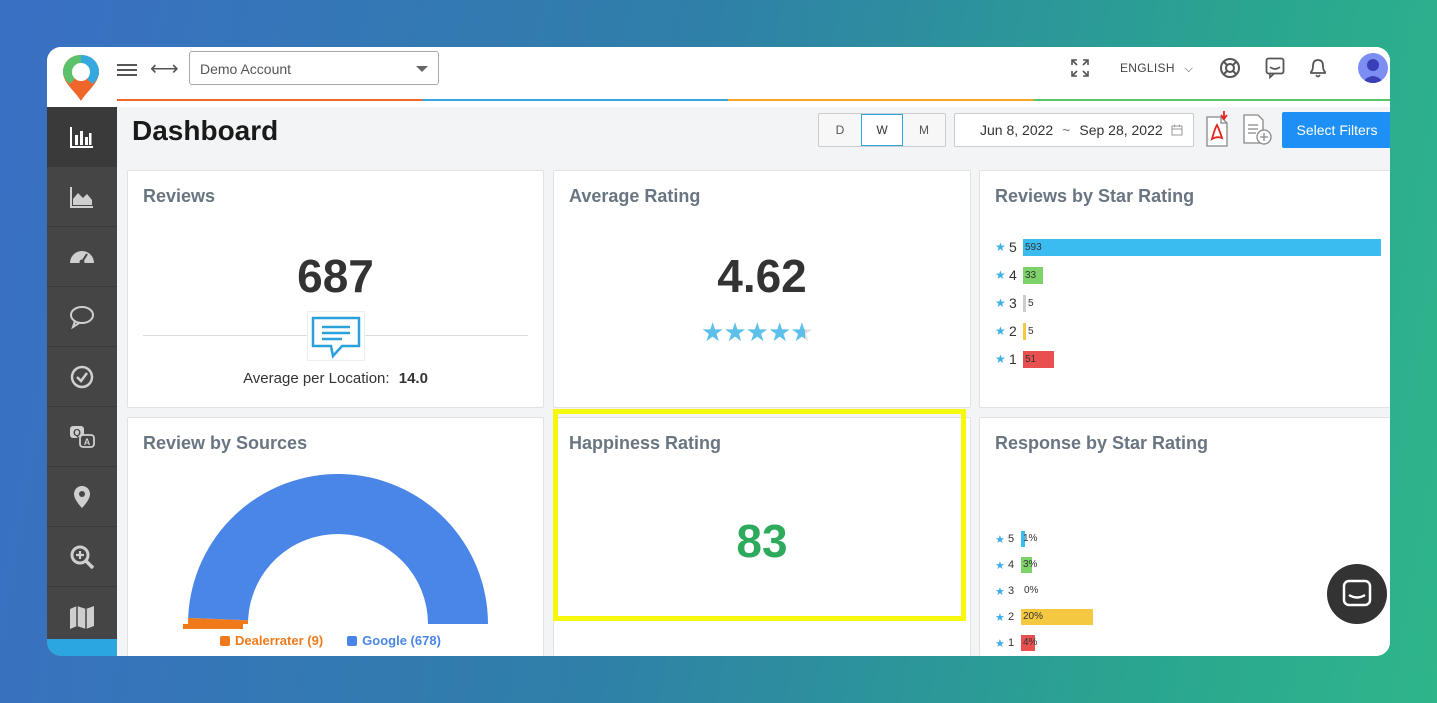 The image size is (1437, 703). What do you see at coordinates (762, 276) in the screenshot?
I see `average-rating-value: 4.62` at bounding box center [762, 276].